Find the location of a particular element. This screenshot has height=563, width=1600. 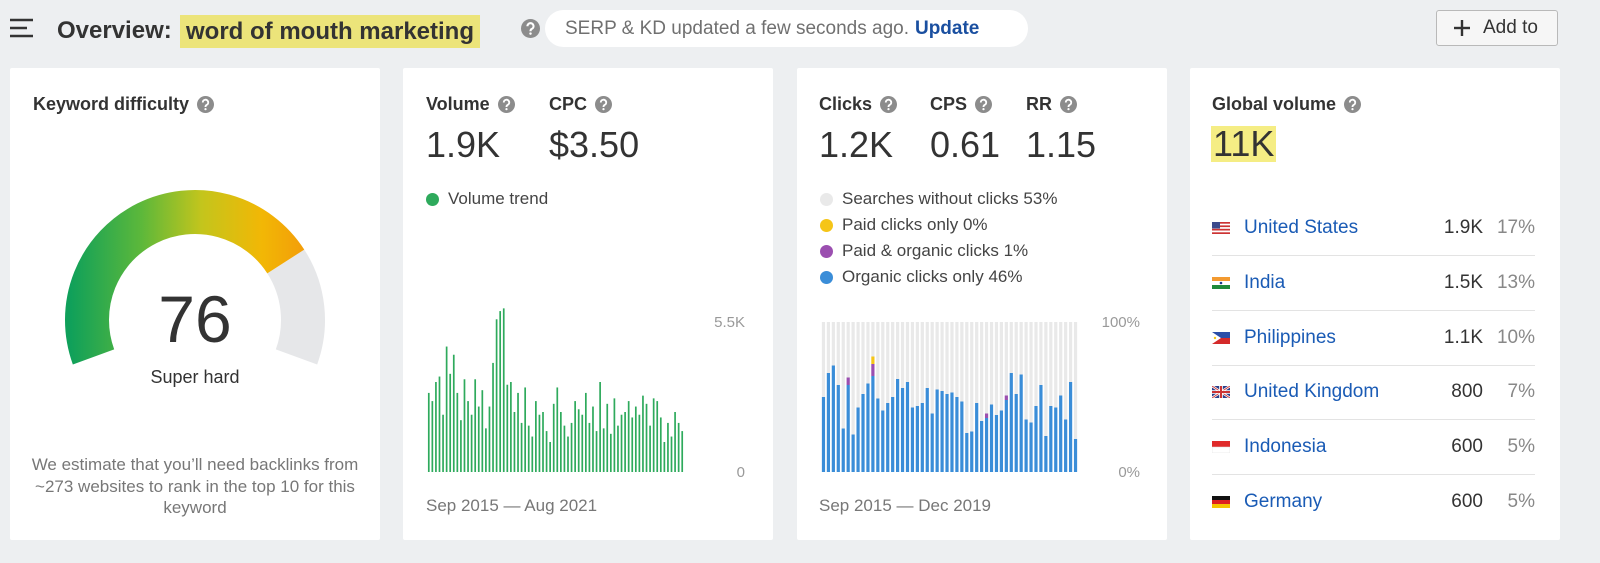

metric-value: 0.61 is located at coordinates (965, 144).